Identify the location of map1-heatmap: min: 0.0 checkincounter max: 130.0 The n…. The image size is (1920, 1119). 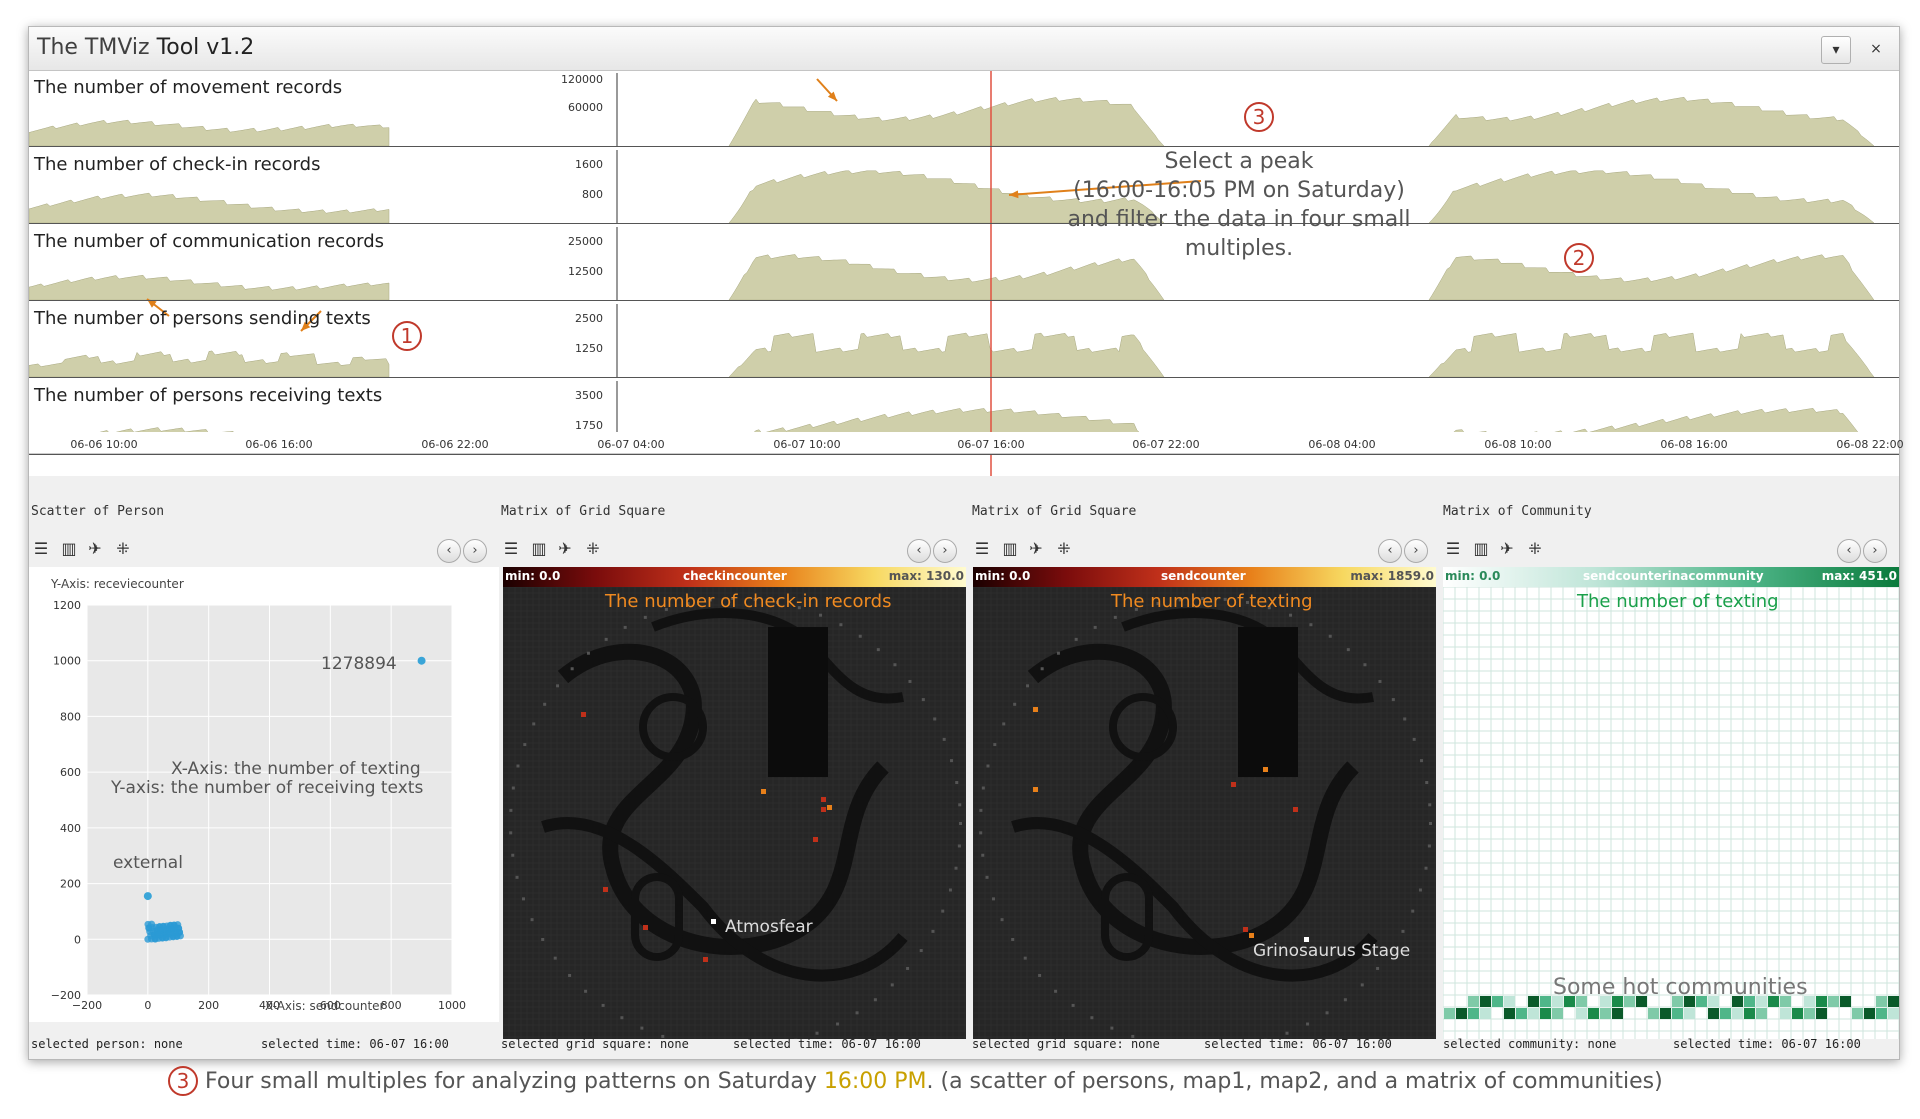
(734, 803).